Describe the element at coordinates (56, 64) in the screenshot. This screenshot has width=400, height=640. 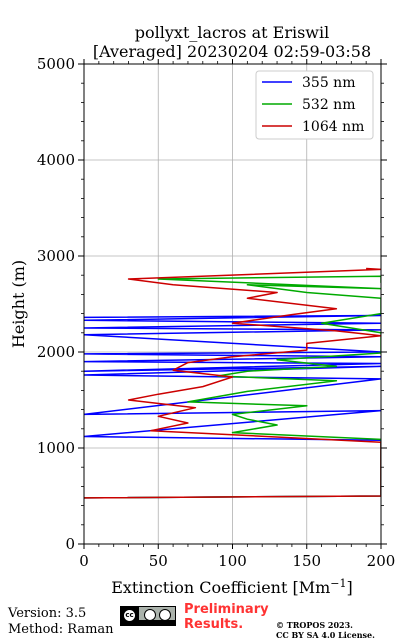
I see `y-tick-label-5000: 5000` at that location.